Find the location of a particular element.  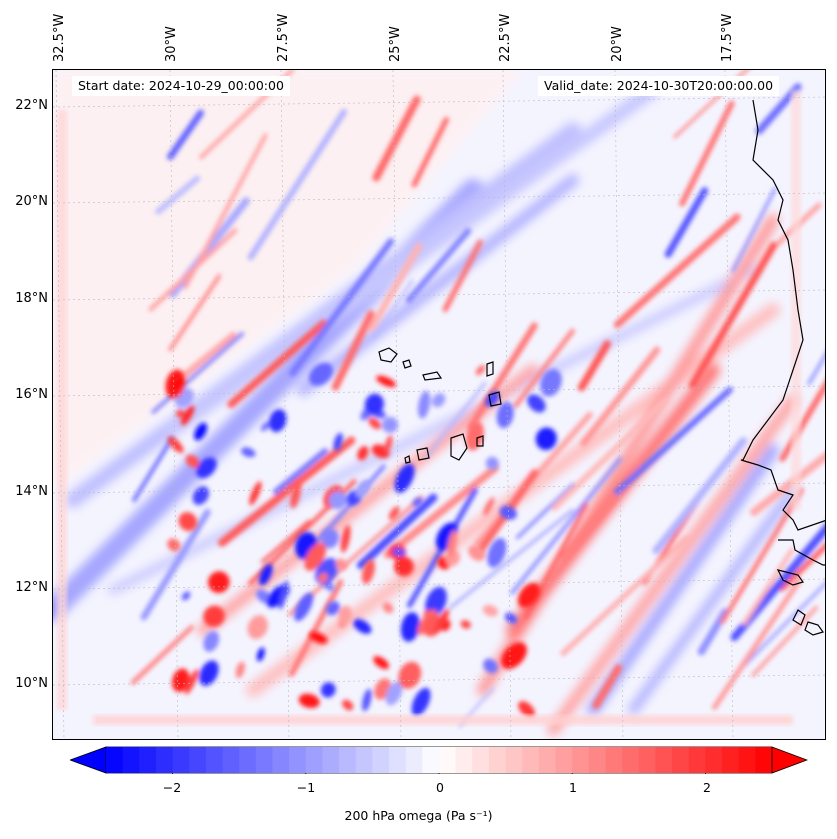

boa-vista-island is located at coordinates (495, 399).